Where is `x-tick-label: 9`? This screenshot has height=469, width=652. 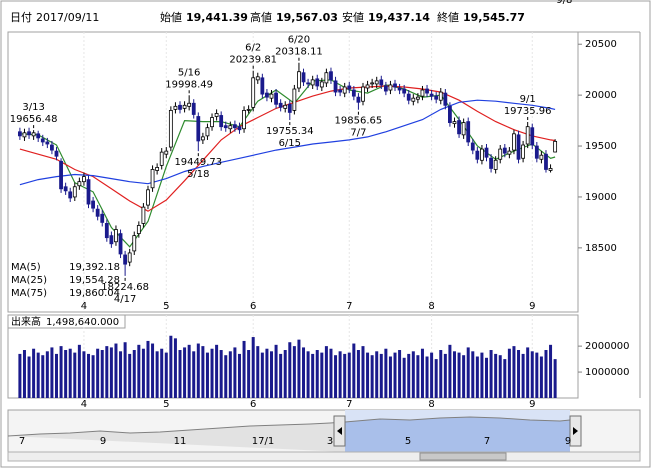 x-tick-label: 9 is located at coordinates (532, 306).